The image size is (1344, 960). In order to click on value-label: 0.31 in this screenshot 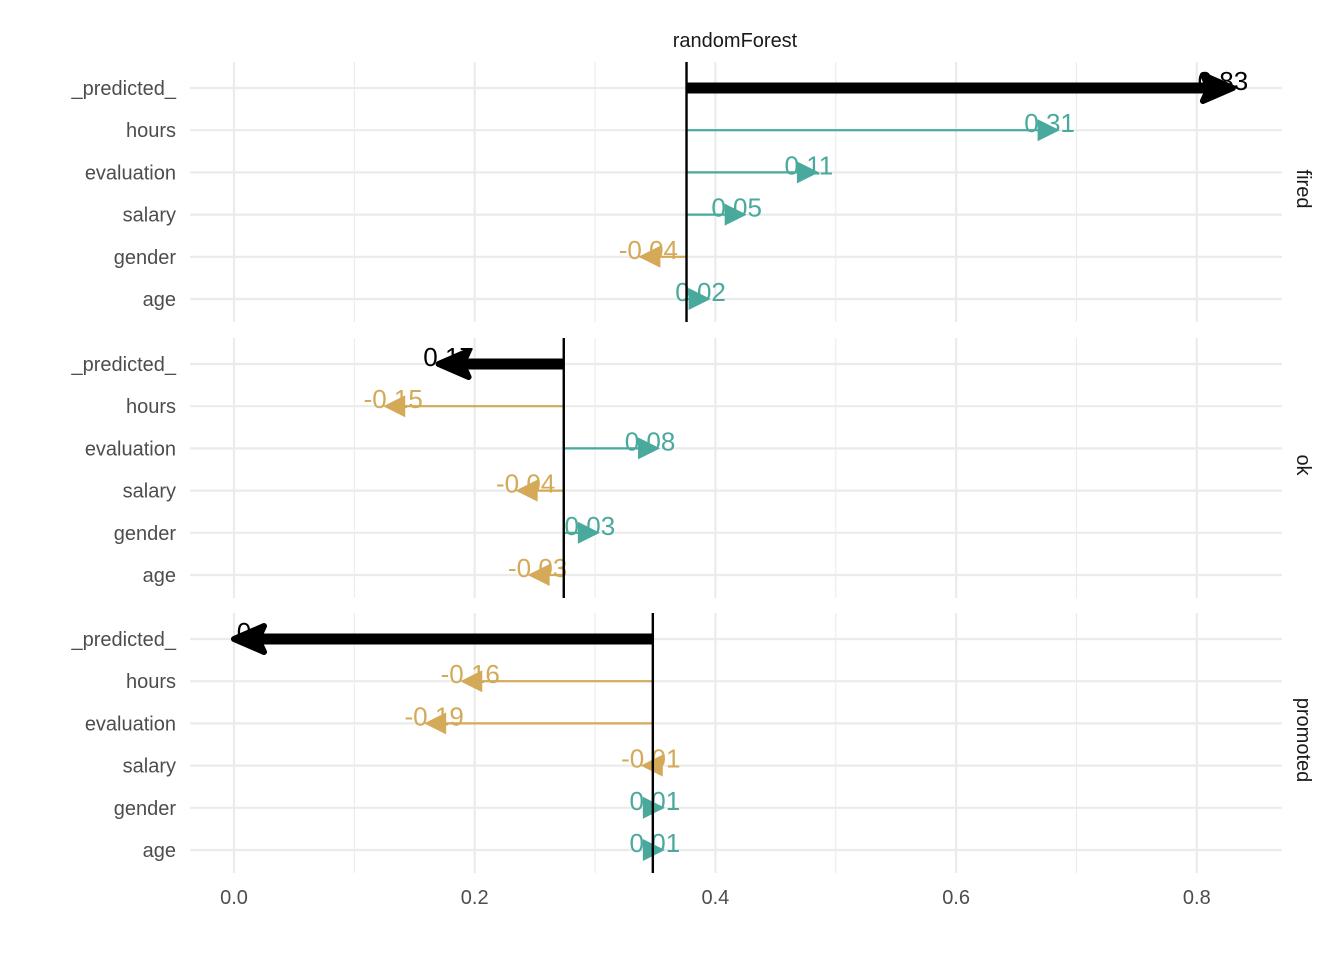, I will do `click(1049, 123)`.